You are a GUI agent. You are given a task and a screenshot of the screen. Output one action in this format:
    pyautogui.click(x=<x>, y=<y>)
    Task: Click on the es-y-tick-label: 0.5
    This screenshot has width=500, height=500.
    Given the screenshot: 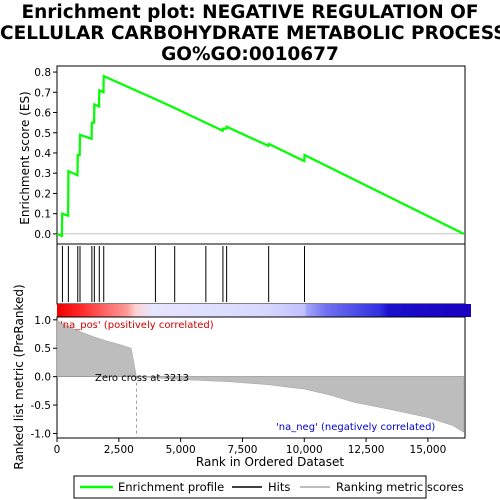 What is the action you would take?
    pyautogui.click(x=42, y=134)
    